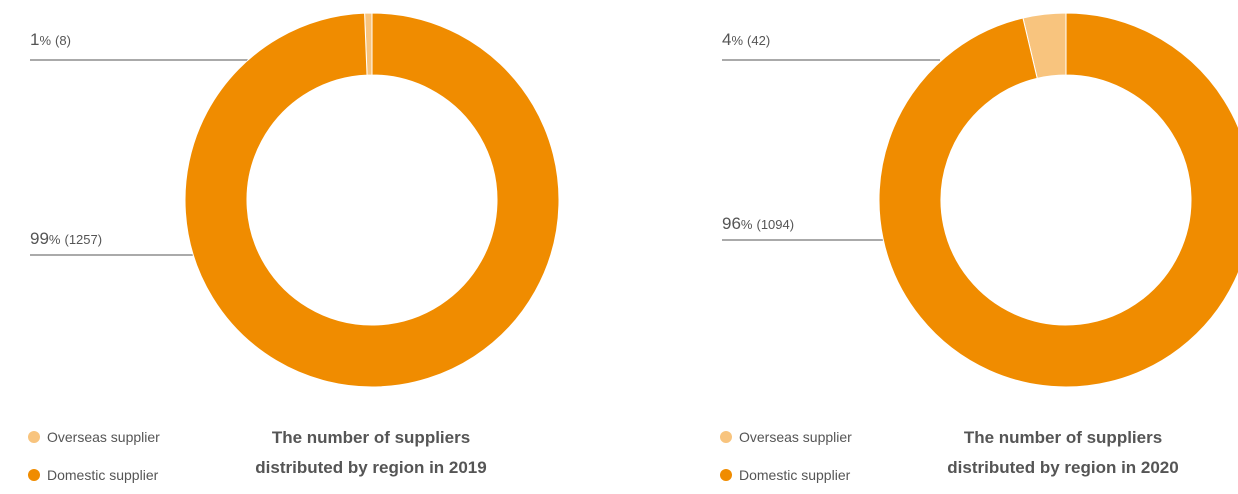  What do you see at coordinates (759, 40) in the screenshot?
I see `count-value: (42)` at bounding box center [759, 40].